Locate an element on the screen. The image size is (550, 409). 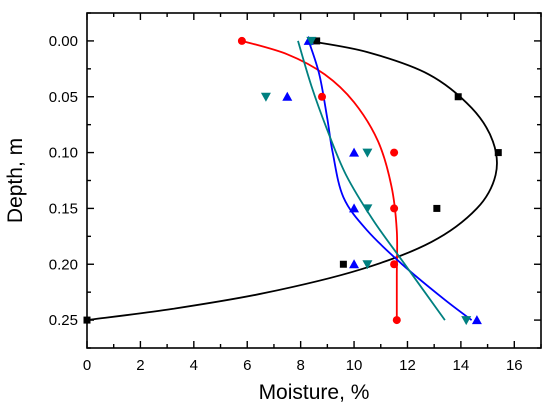
y-tick-label: 0.00 is located at coordinates (63, 41).